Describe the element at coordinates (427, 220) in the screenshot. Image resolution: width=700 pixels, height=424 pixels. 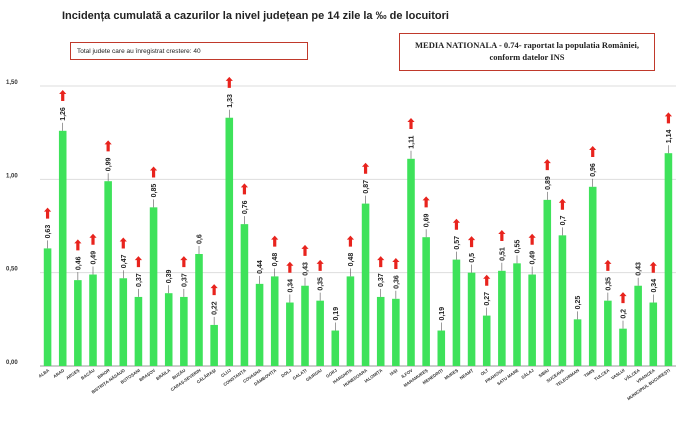
I see `data-label: 0,69` at that location.